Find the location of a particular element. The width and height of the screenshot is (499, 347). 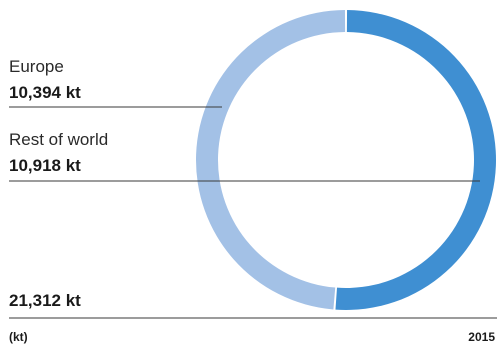

year-label: 2015 is located at coordinates (481, 337).